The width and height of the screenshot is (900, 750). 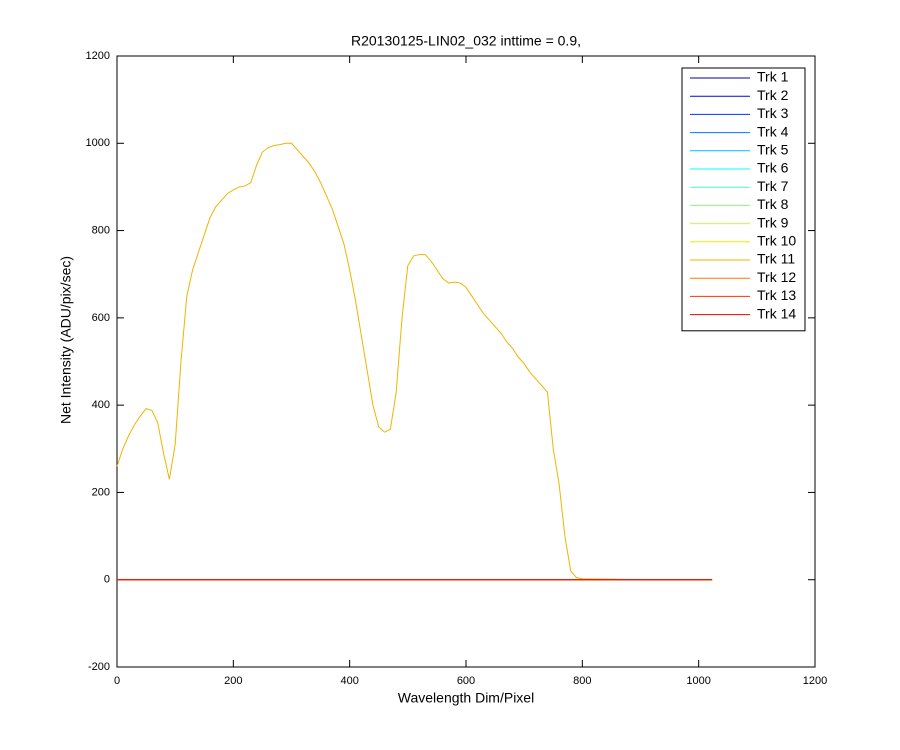 I want to click on legend-label: Trk 8, so click(x=773, y=204).